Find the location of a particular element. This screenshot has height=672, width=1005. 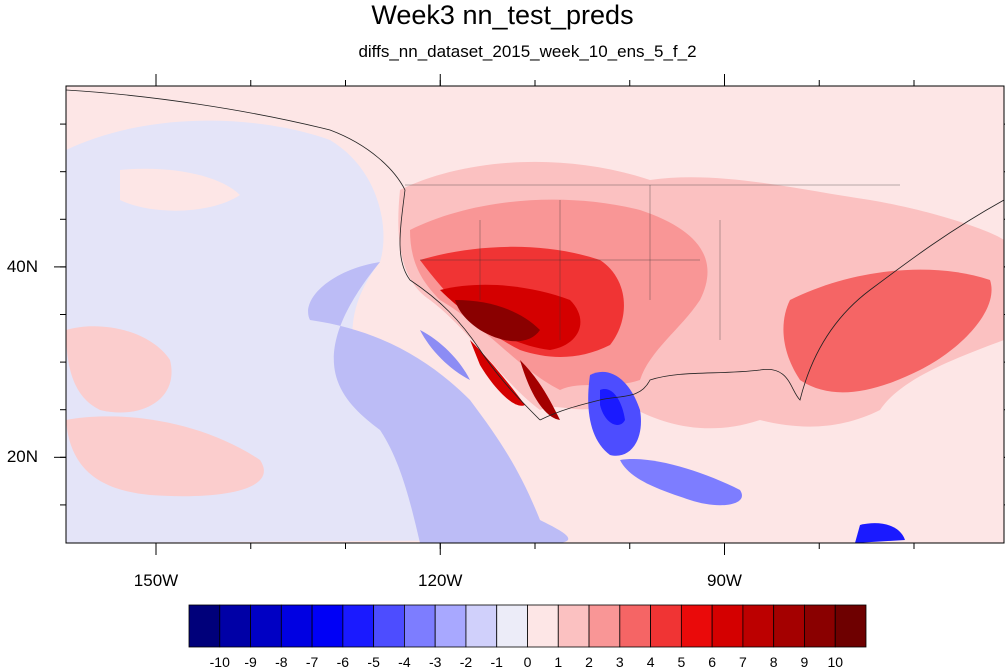

colorbar-label: 10 is located at coordinates (835, 662).